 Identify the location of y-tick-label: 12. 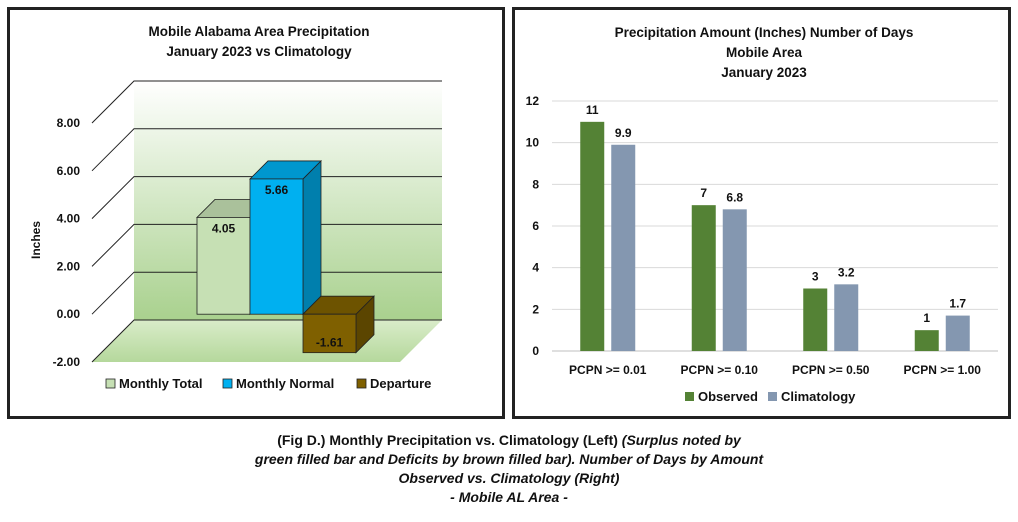
(533, 101).